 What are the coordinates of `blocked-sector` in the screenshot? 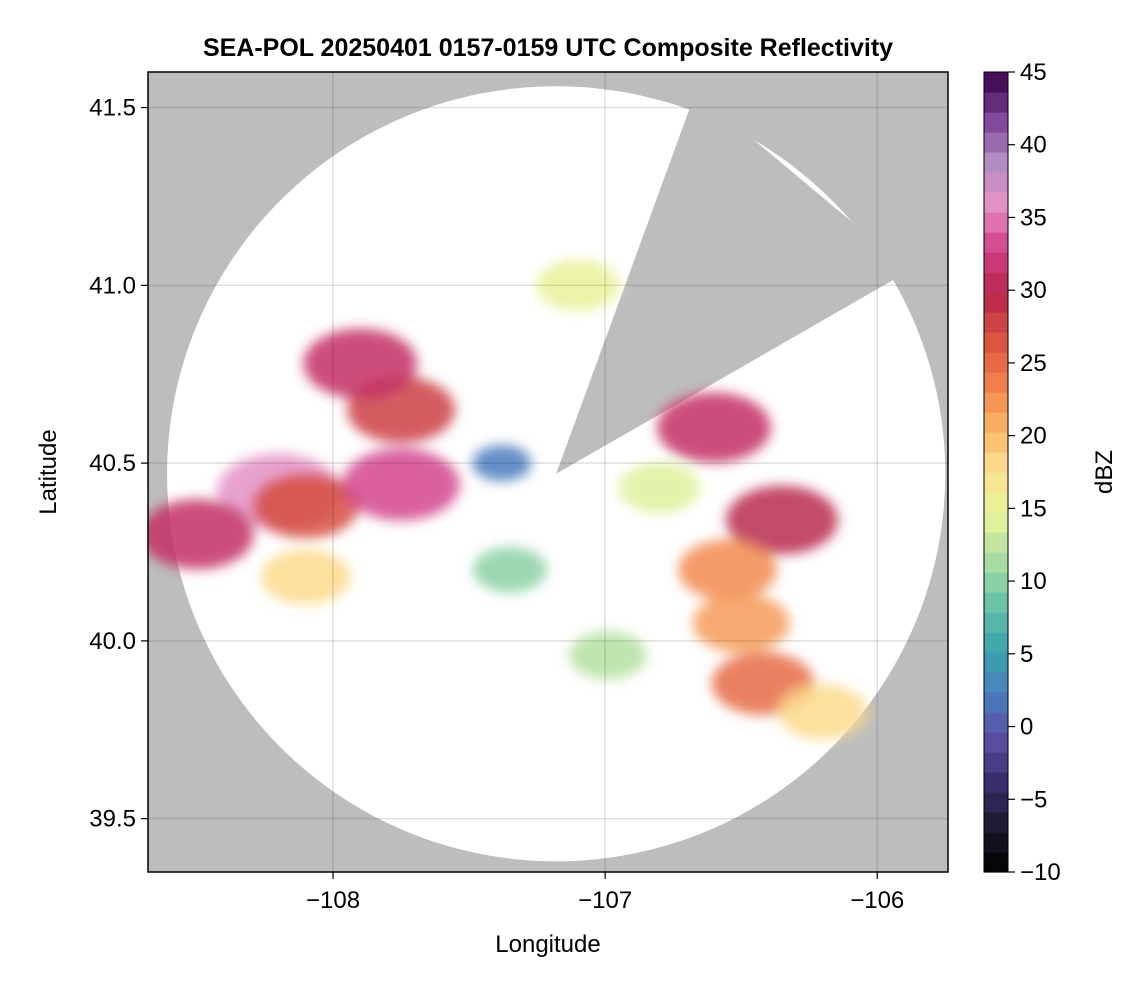 It's located at (733, 282).